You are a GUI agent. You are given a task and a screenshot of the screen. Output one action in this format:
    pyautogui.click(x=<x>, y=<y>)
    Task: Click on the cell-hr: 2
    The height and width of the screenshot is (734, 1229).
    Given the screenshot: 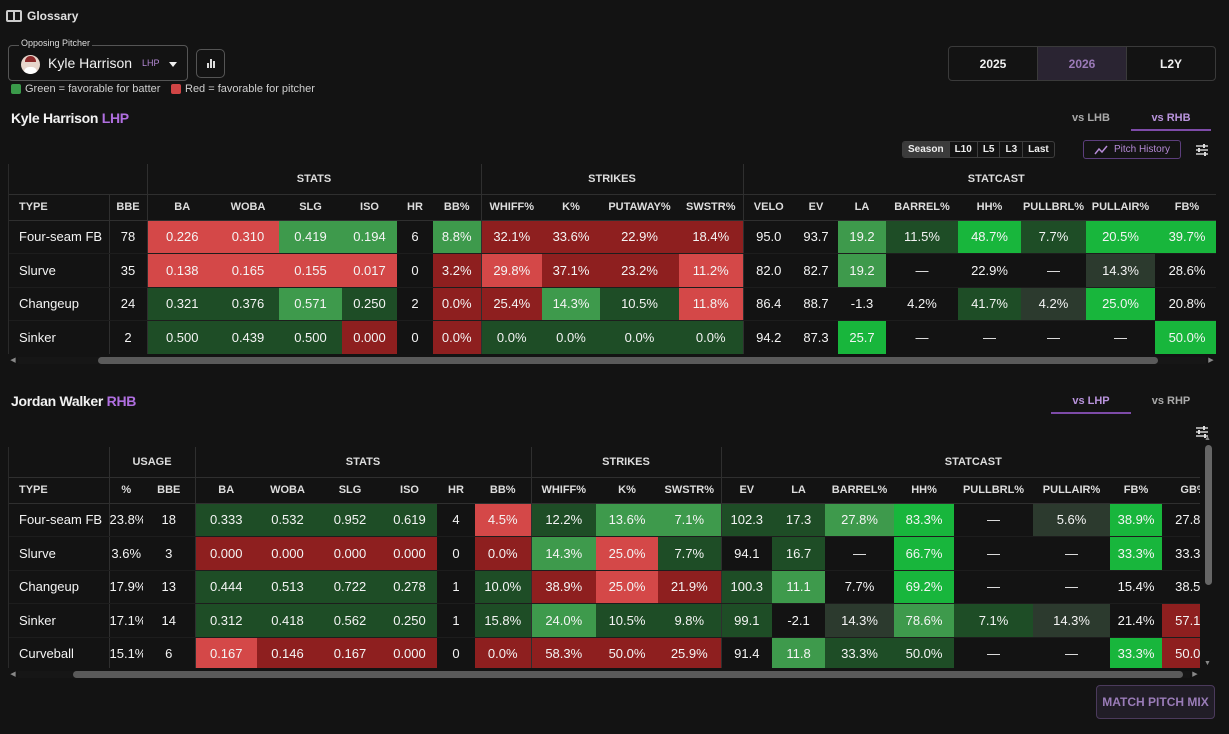 What is the action you would take?
    pyautogui.click(x=415, y=304)
    